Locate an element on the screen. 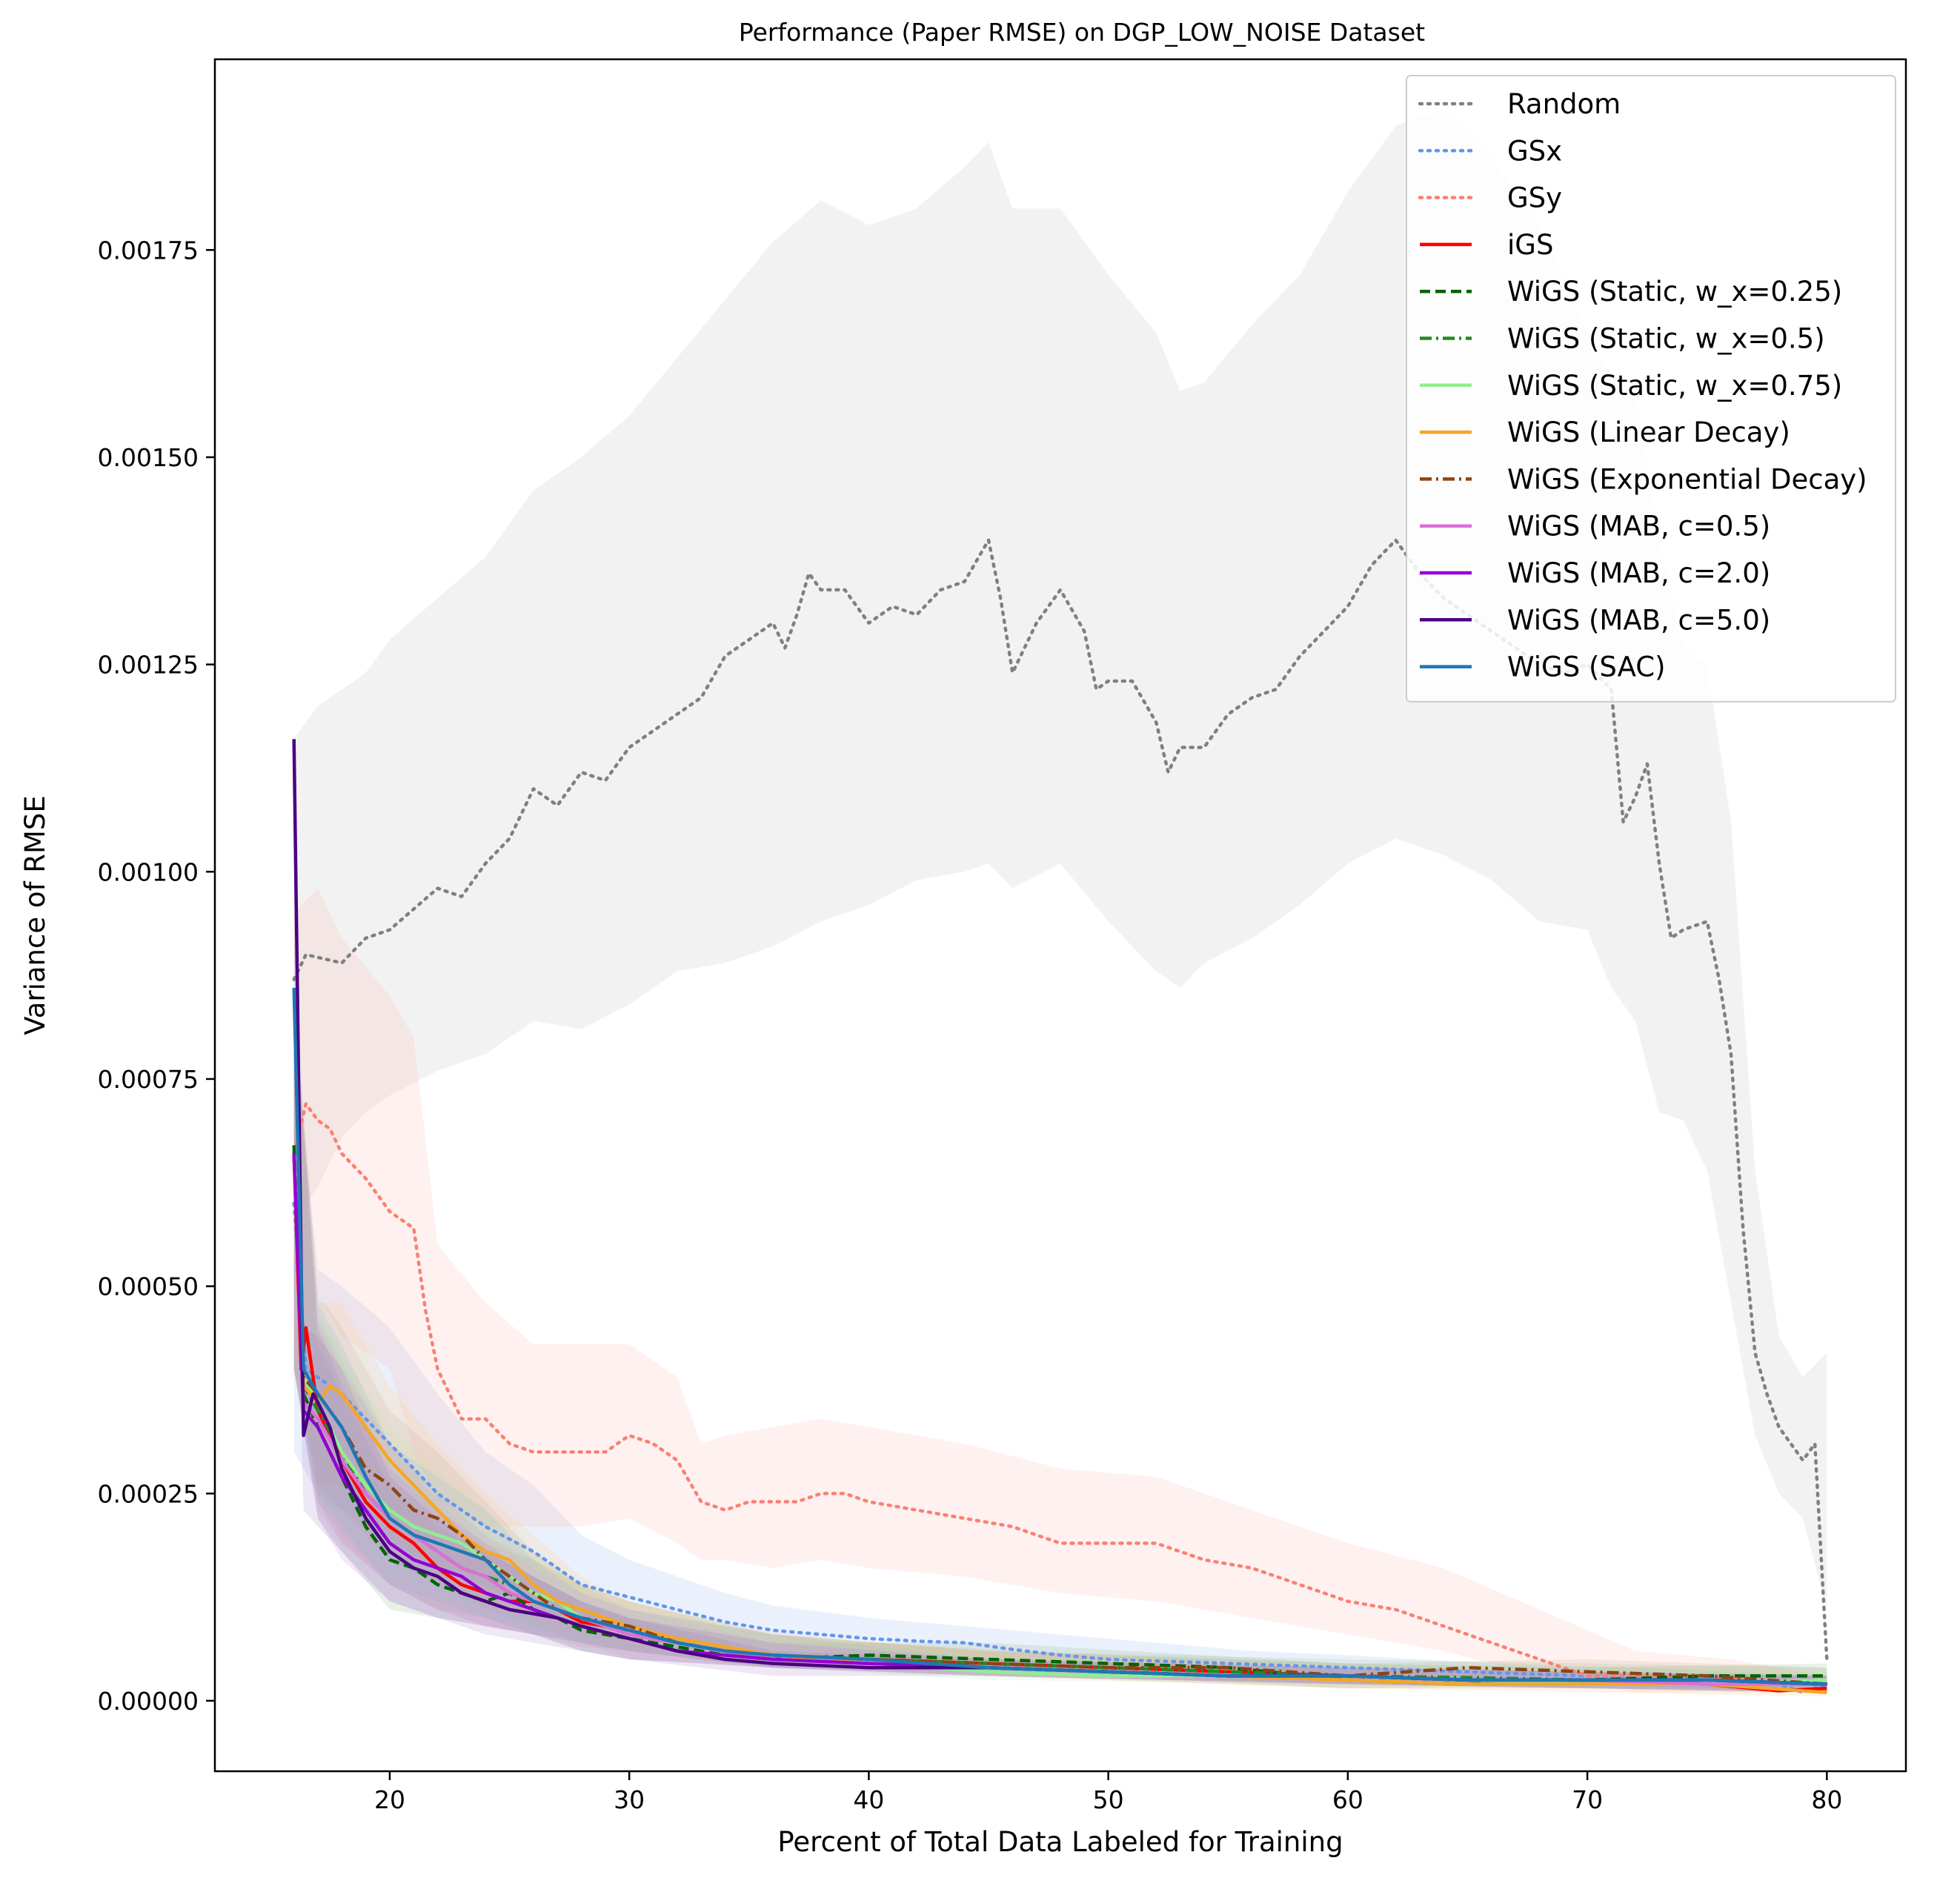  x-tick-label: 80 is located at coordinates (1826, 1800).